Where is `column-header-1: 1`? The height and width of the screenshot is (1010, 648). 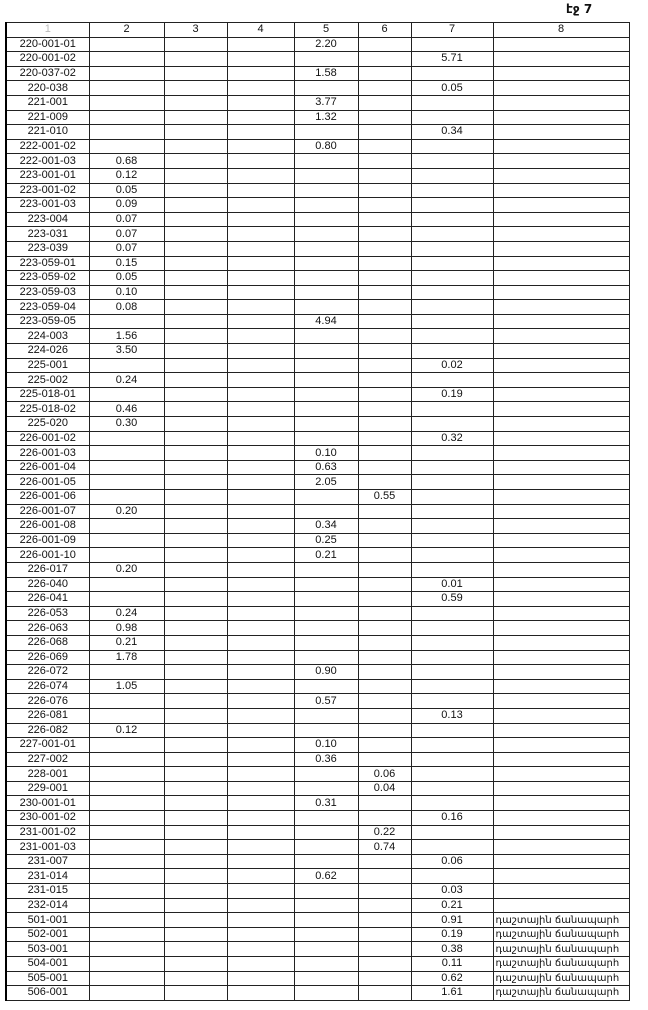 column-header-1: 1 is located at coordinates (47, 30).